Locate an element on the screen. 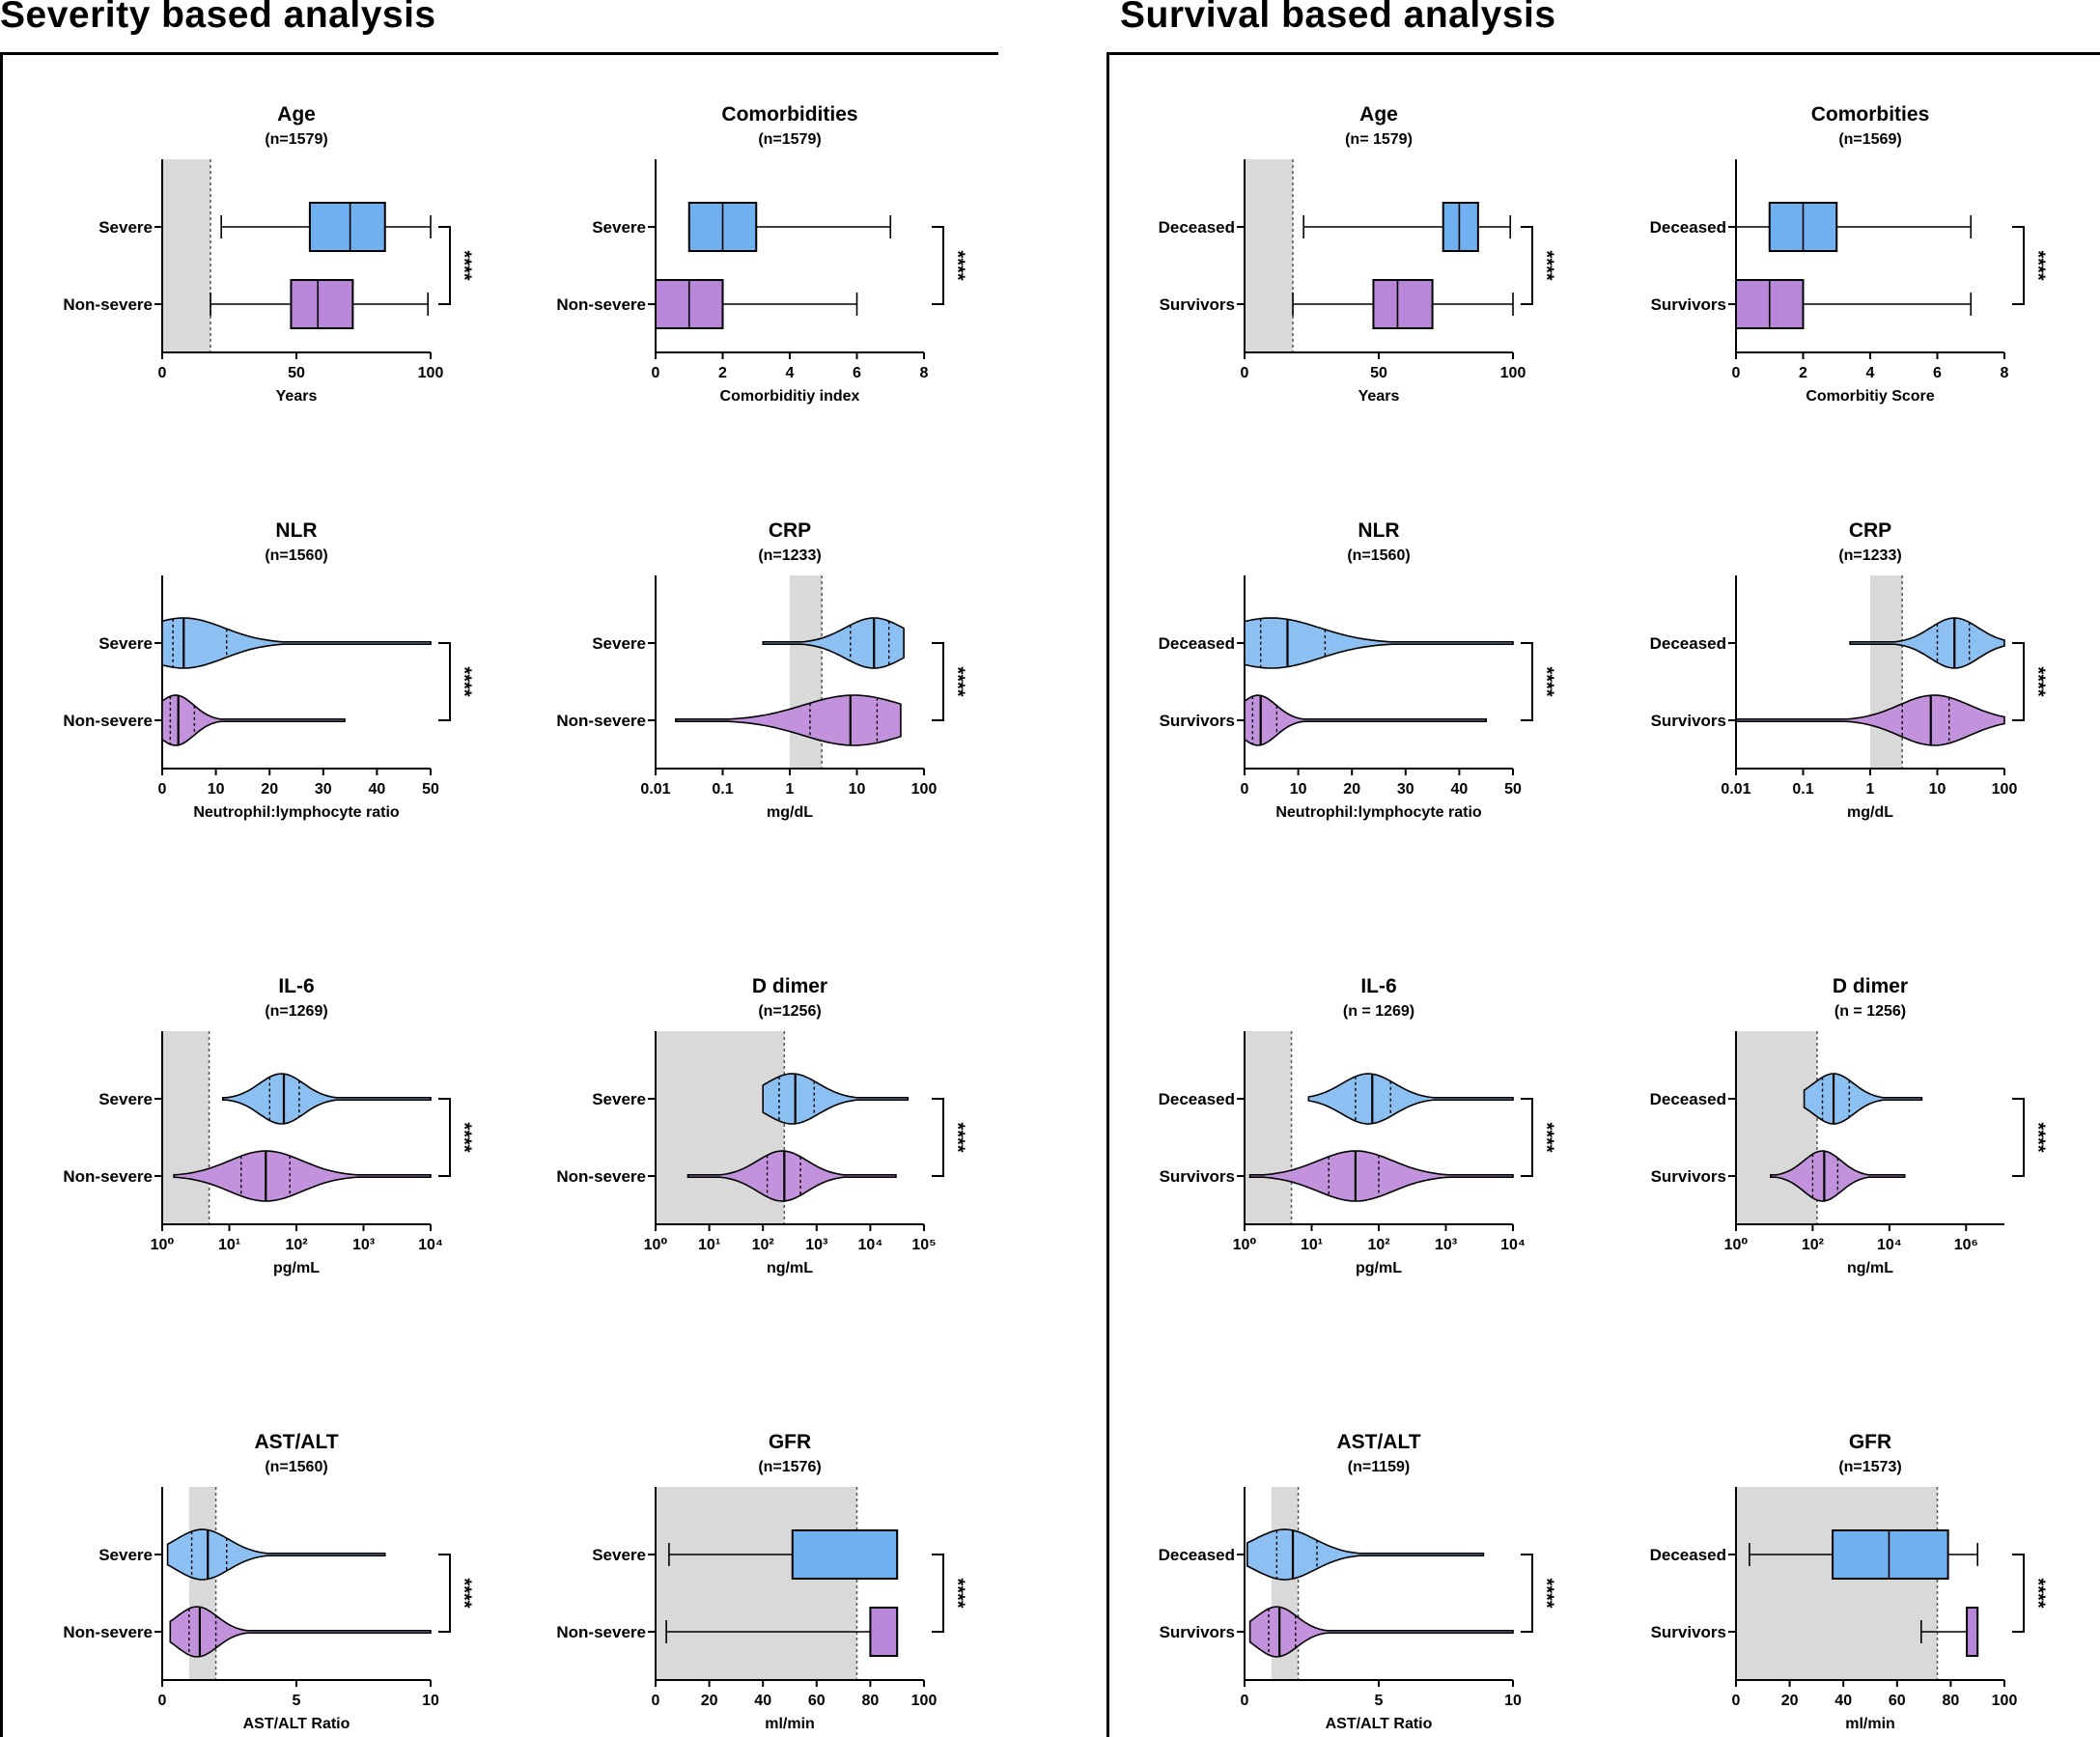 Image resolution: width=2100 pixels, height=1737 pixels. x-tick-label: 10¹ is located at coordinates (709, 1245).